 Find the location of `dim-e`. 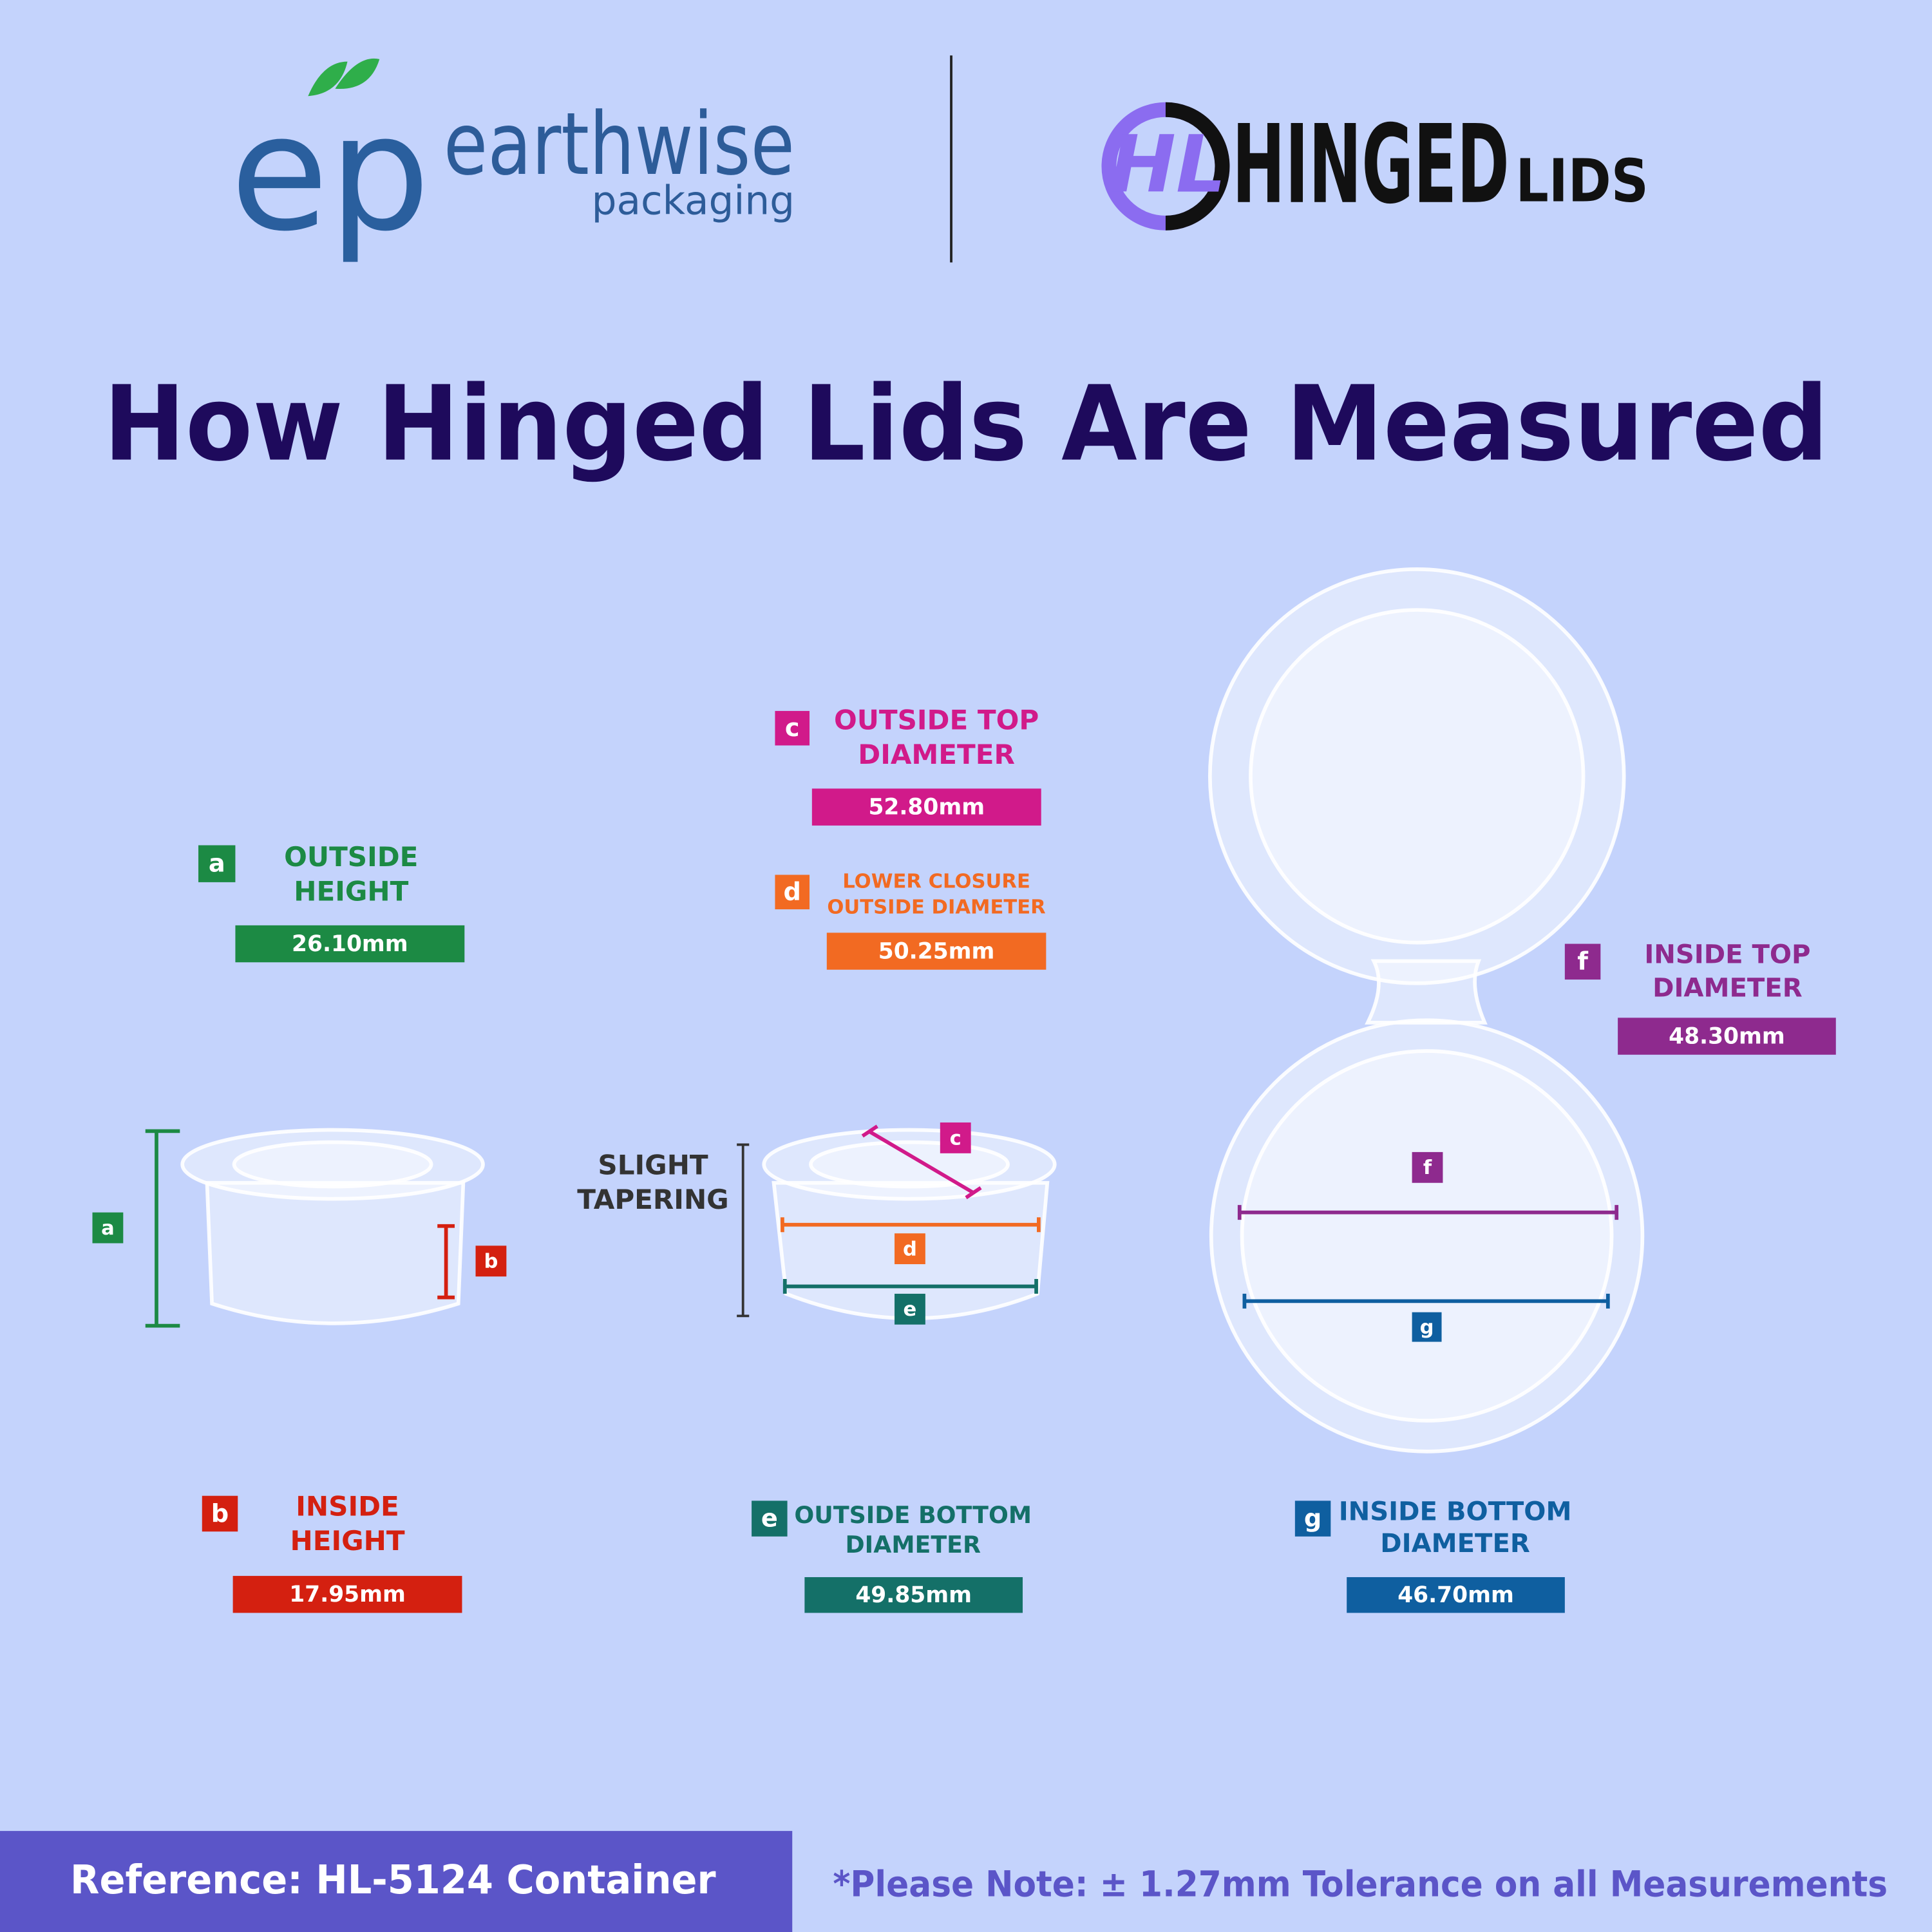

dim-e is located at coordinates (910, 1286).